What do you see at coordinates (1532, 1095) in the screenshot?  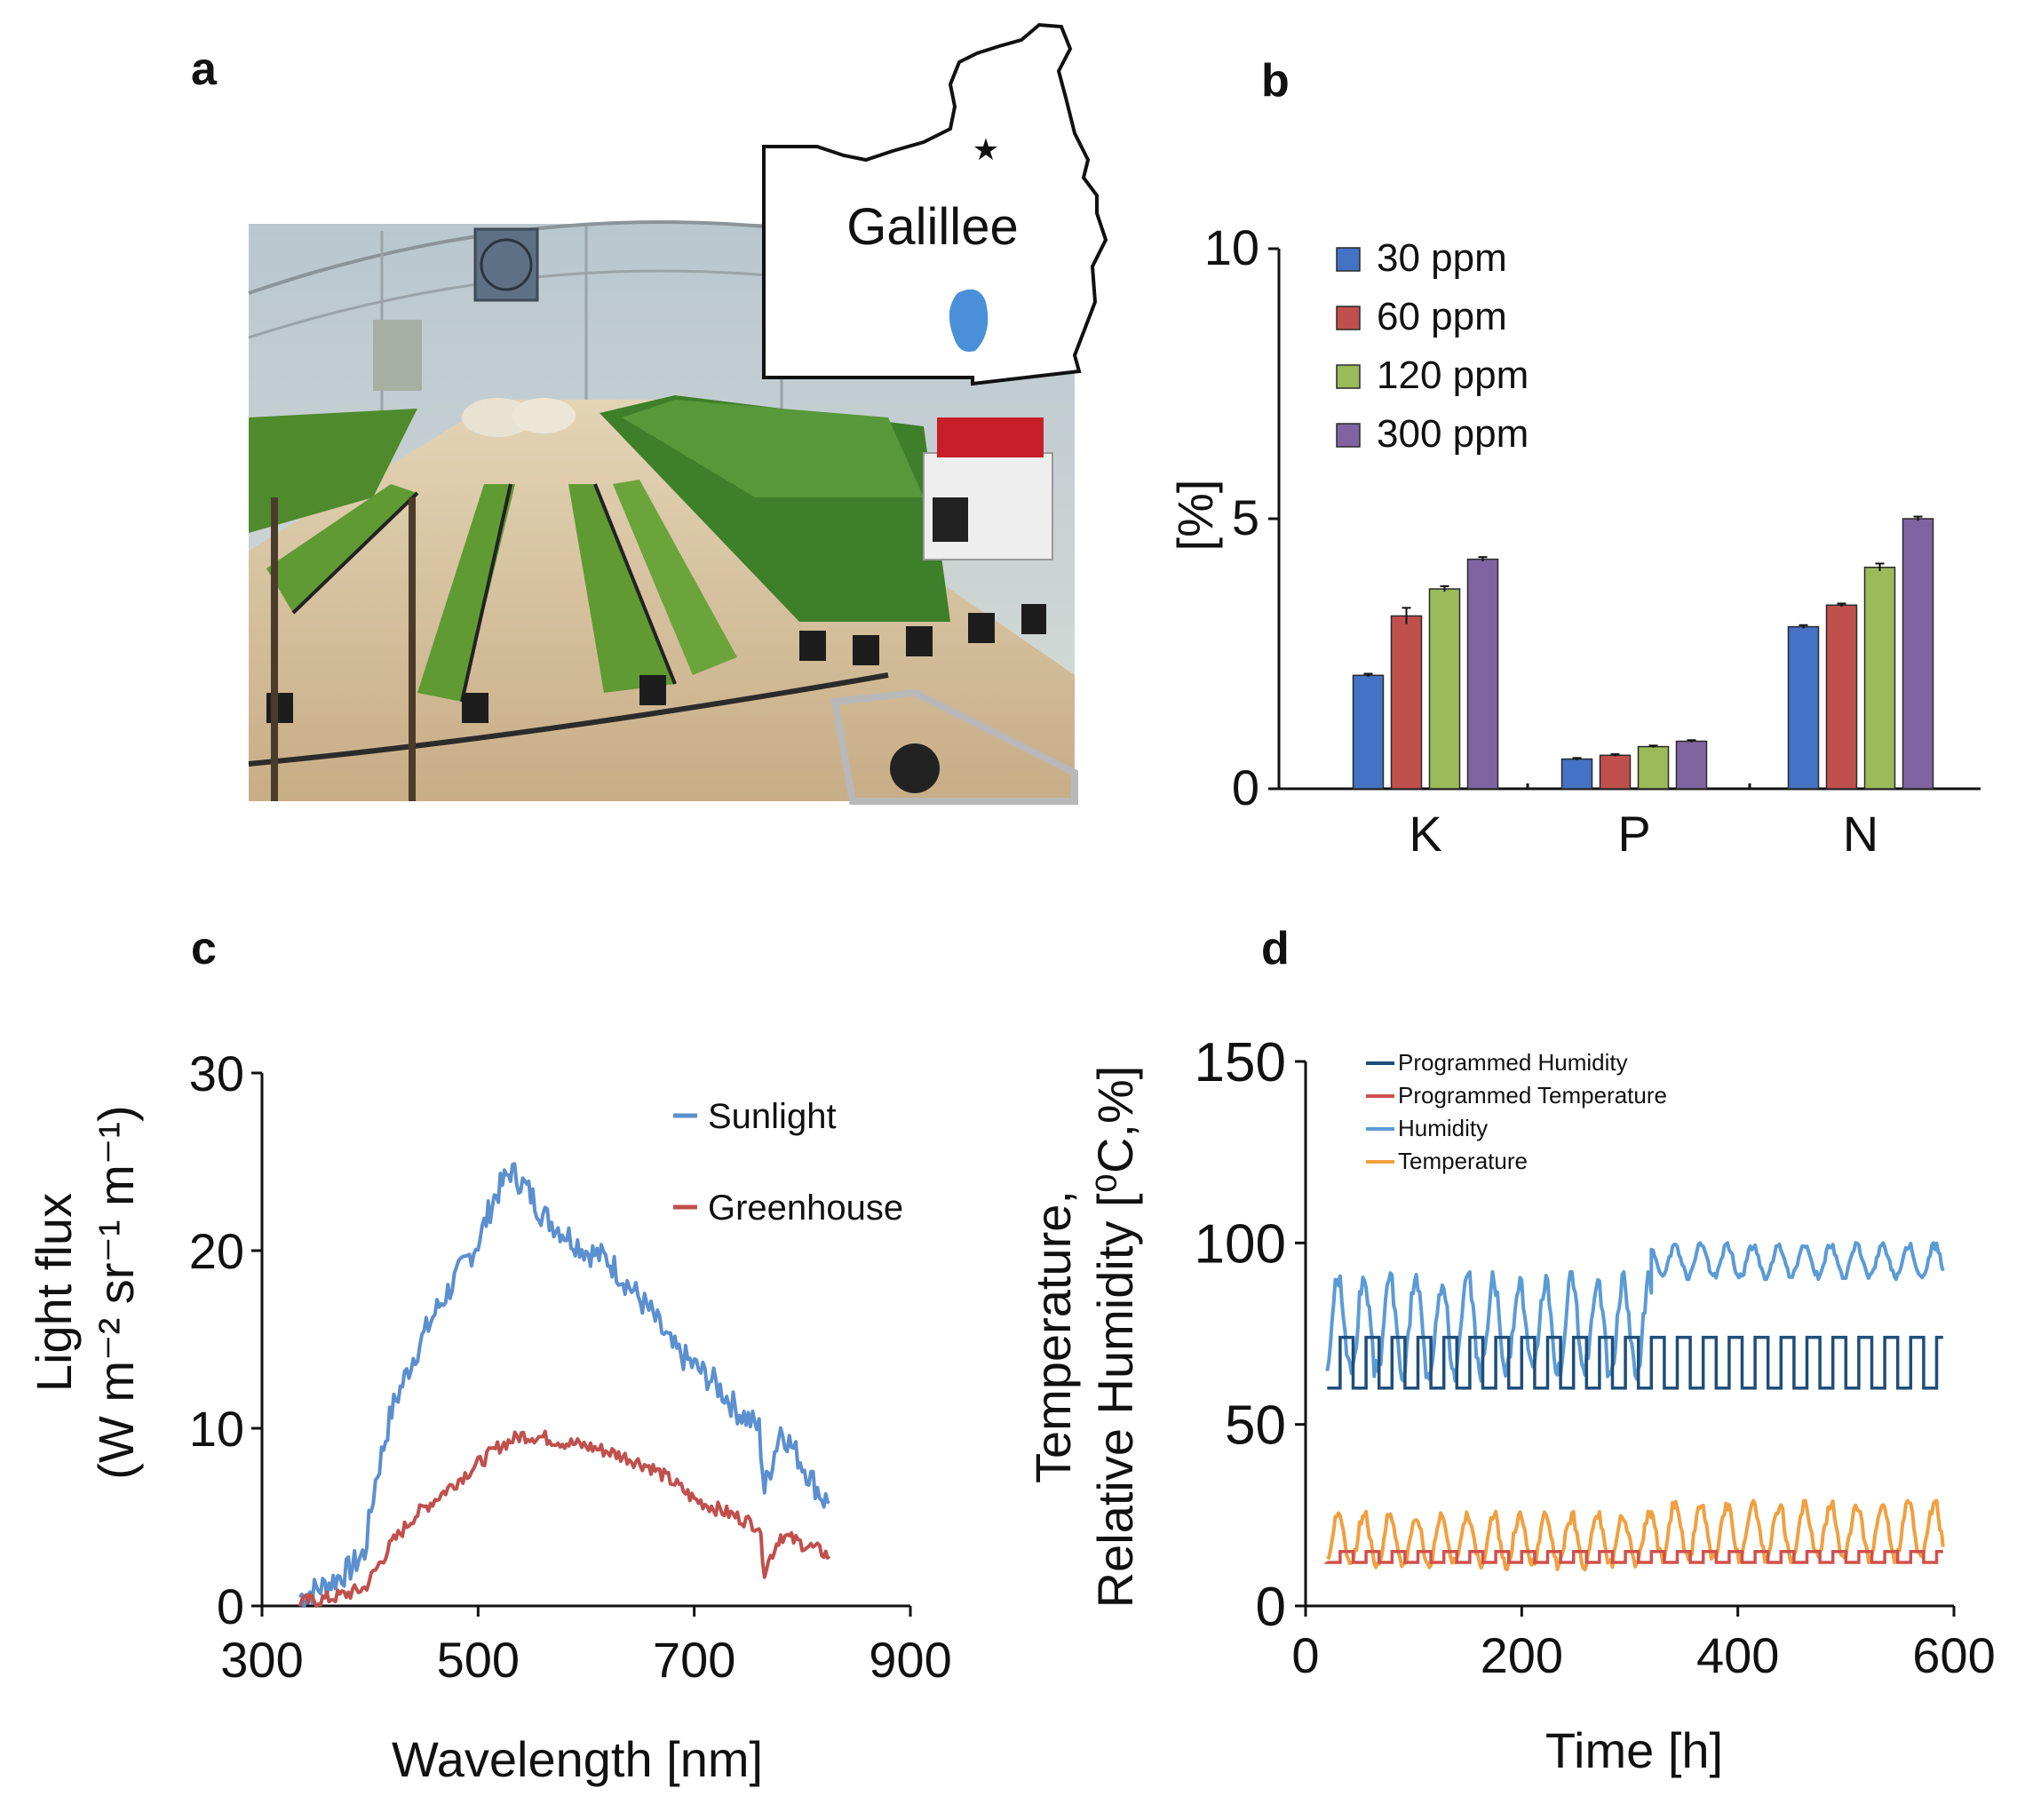 I see `legend-label: Programmed Temperature` at bounding box center [1532, 1095].